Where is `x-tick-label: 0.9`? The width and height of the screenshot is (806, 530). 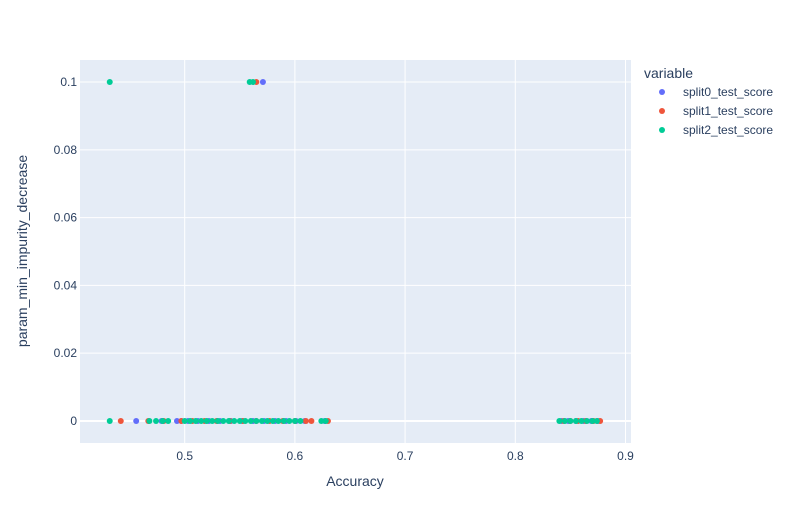
x-tick-label: 0.9 is located at coordinates (625, 456).